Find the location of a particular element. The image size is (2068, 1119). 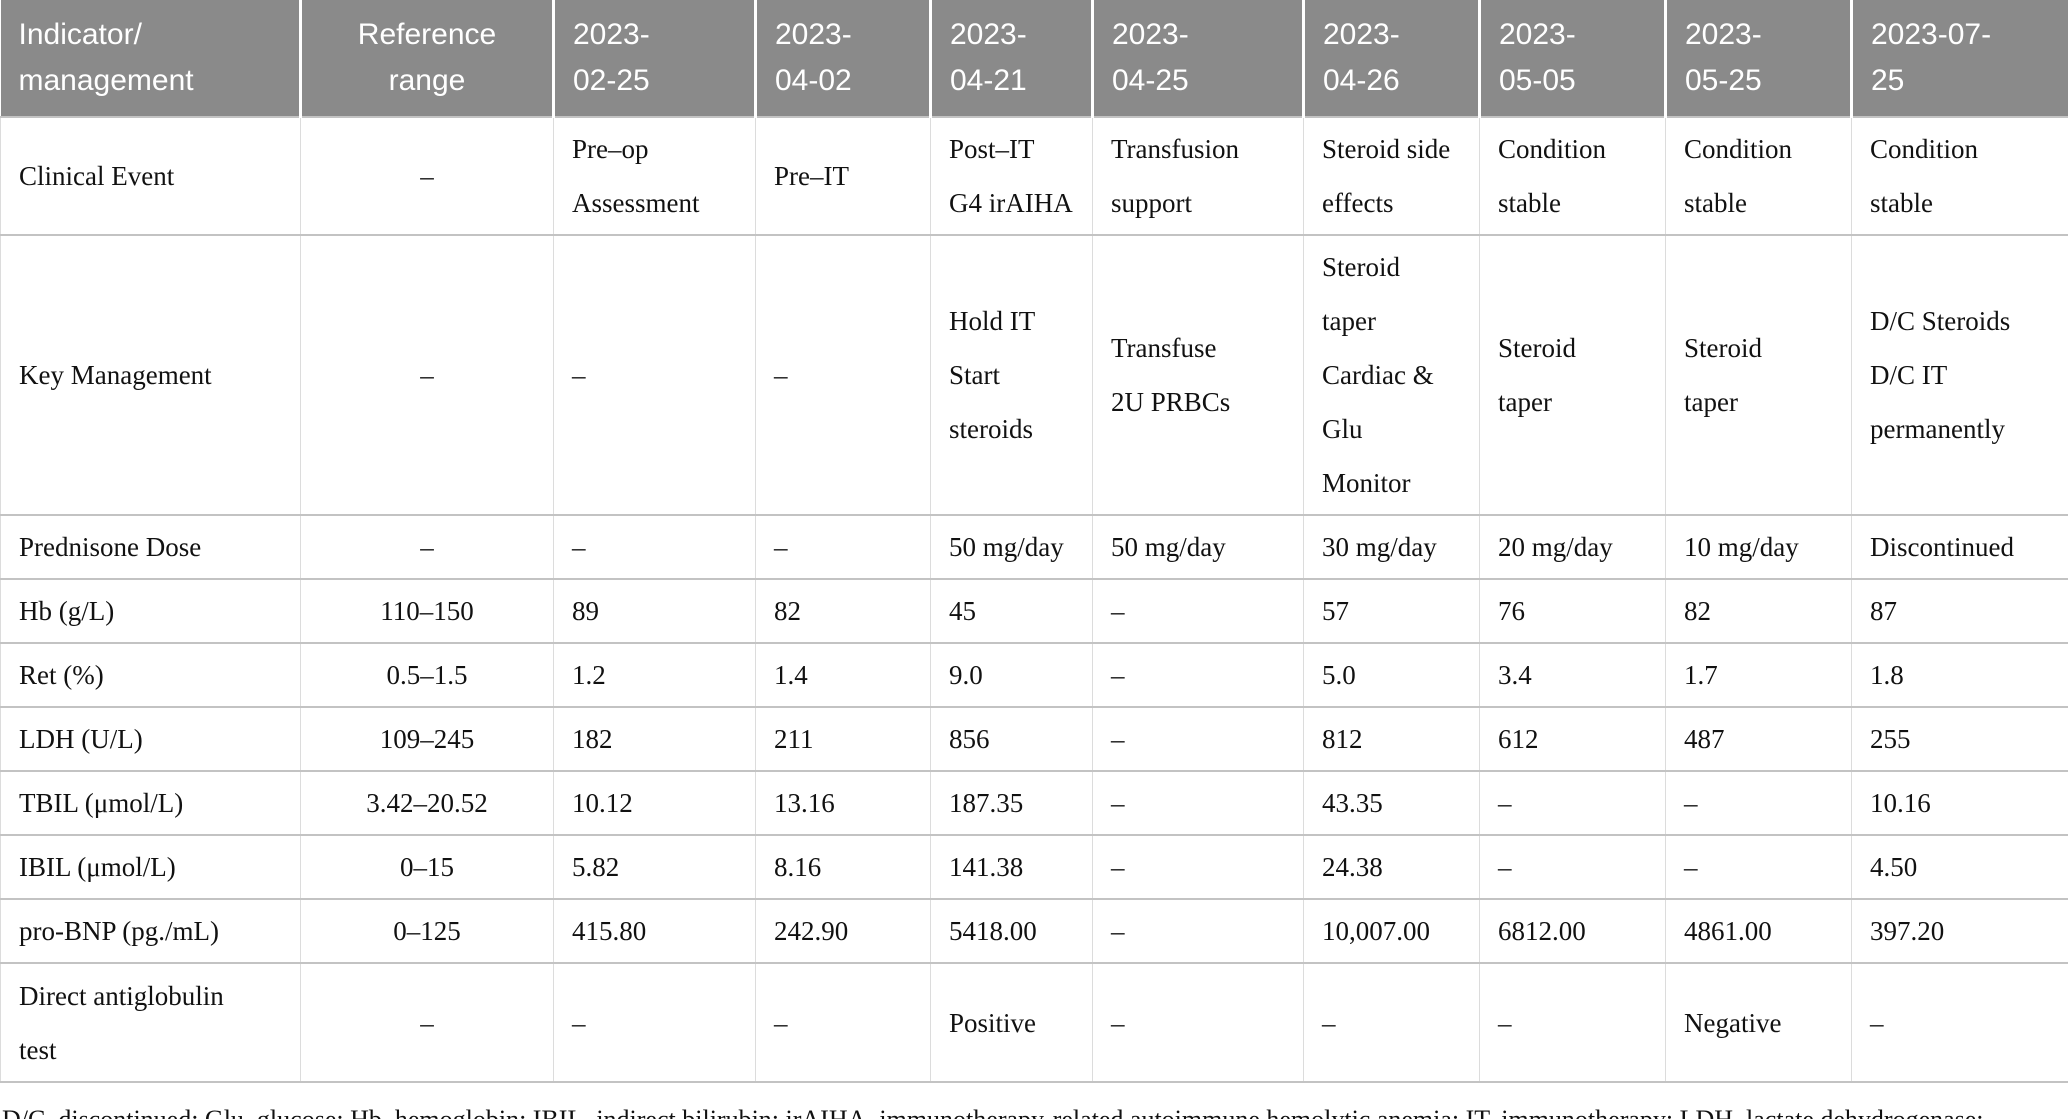

header-cell: 2023- 04-21 is located at coordinates (1011, 58).